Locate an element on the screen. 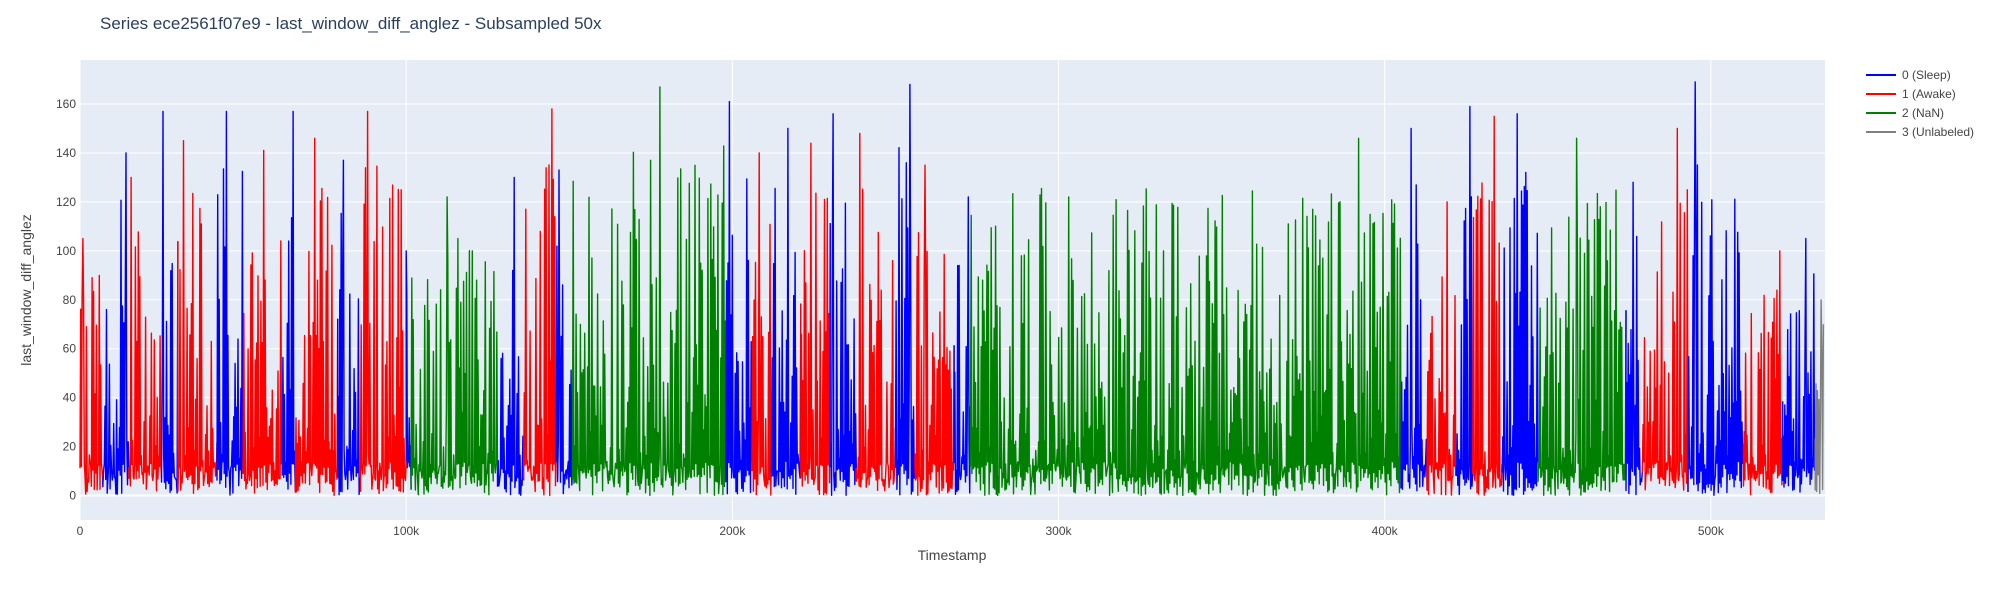  legend-item: 3 (Unlabeled) is located at coordinates (1920, 132).